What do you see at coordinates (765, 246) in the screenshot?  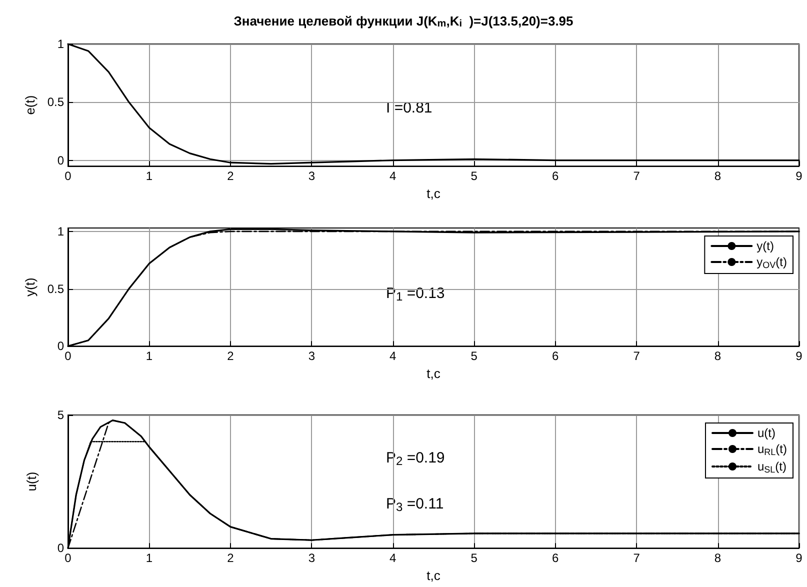 I see `legend-label: y(t)` at bounding box center [765, 246].